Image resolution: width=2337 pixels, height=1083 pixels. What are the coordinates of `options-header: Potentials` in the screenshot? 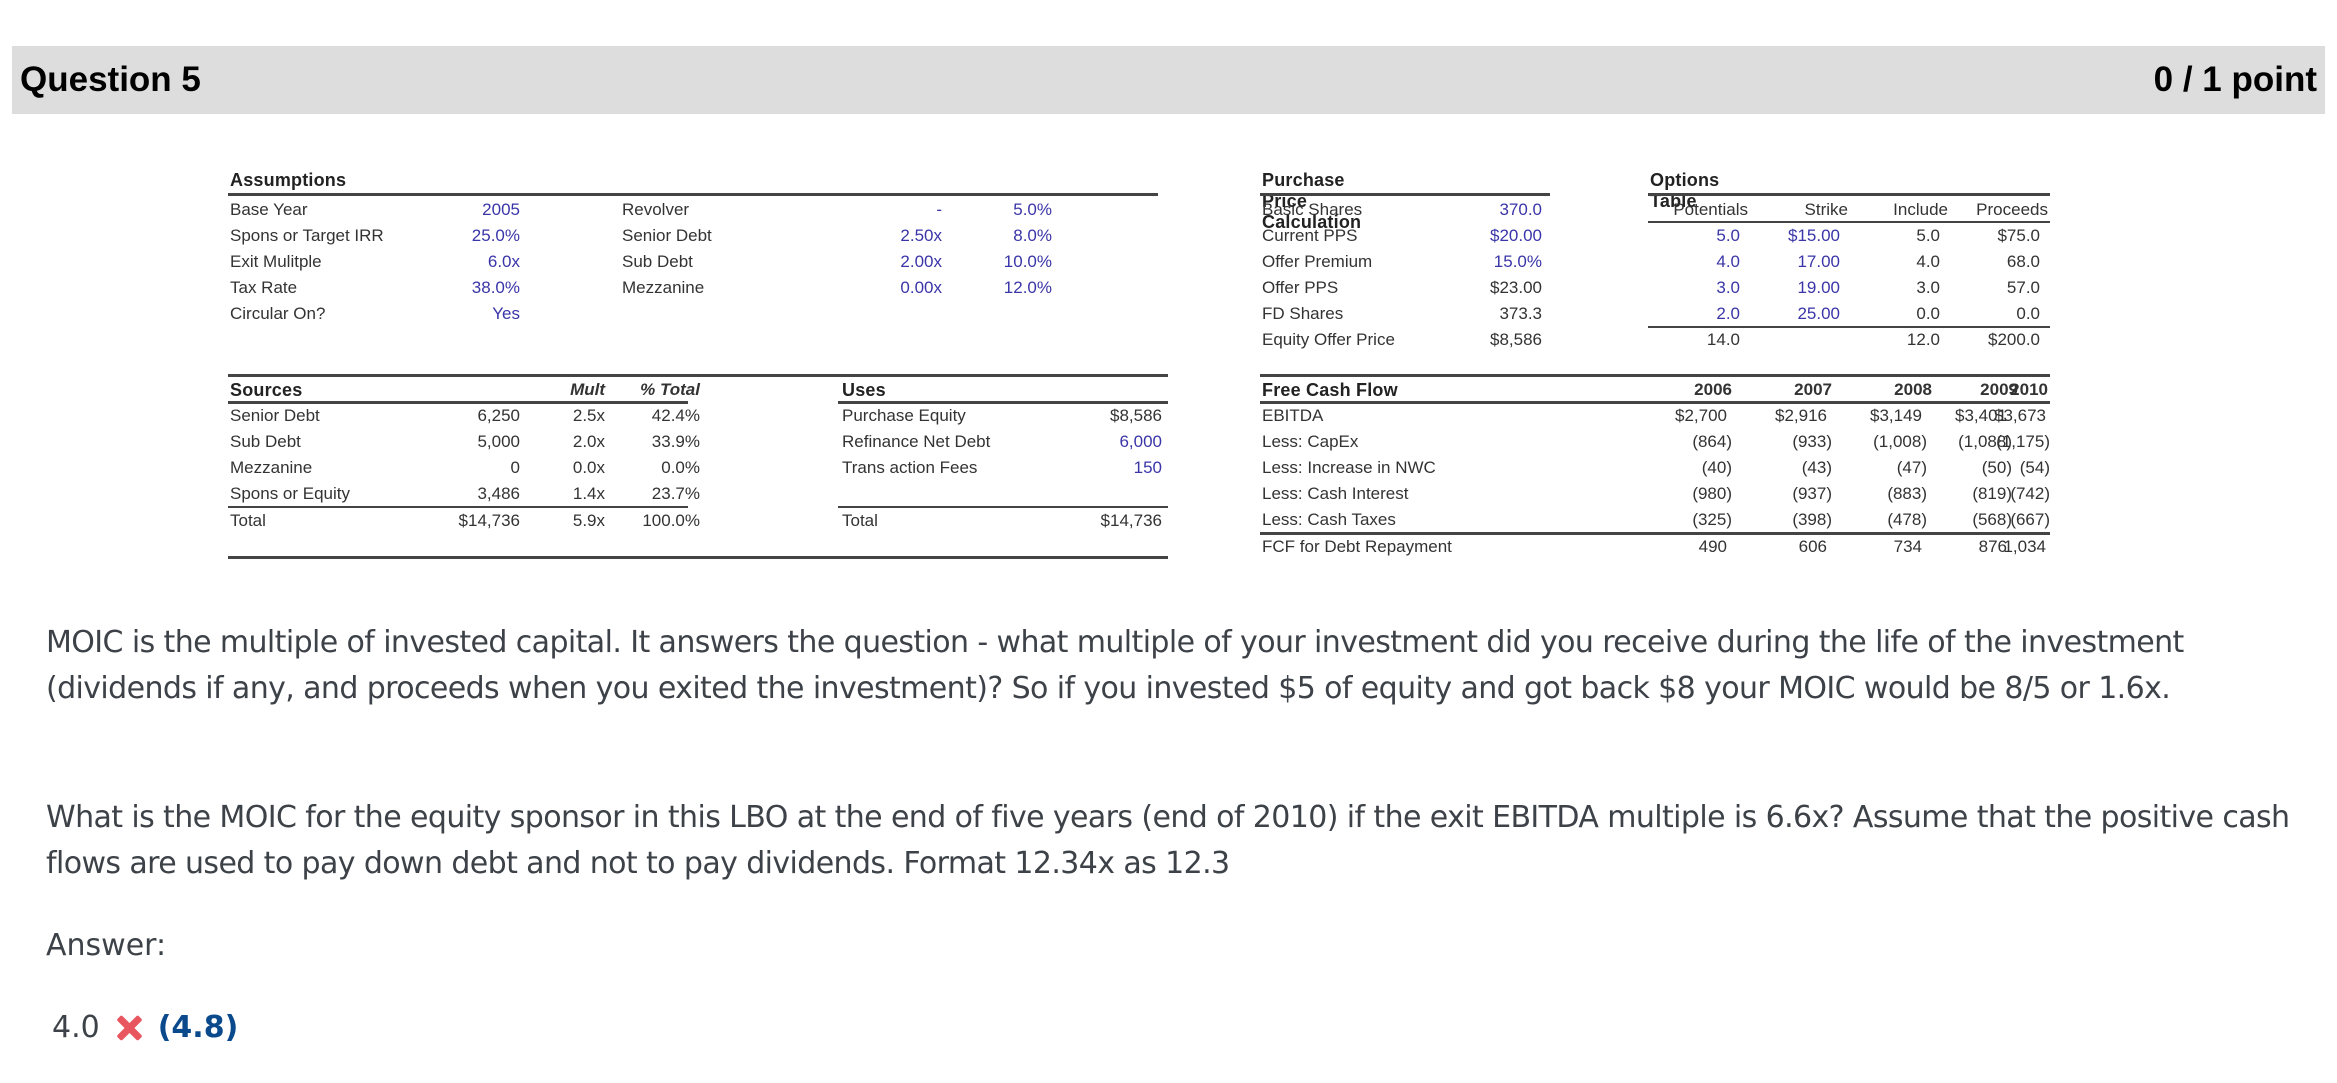 It's located at (1710, 209).